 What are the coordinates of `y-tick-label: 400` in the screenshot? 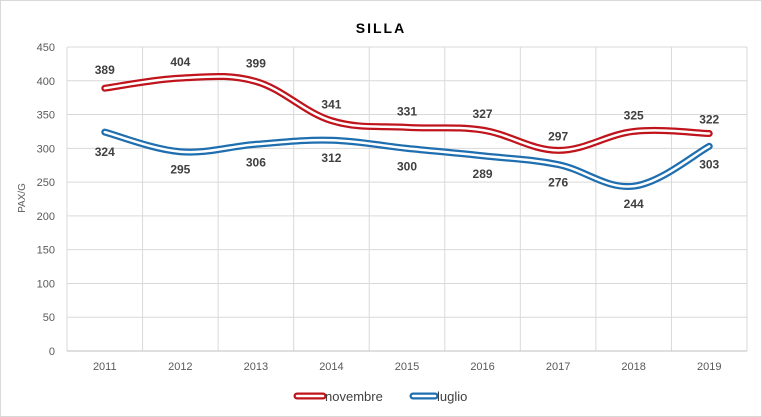 It's located at (46, 82).